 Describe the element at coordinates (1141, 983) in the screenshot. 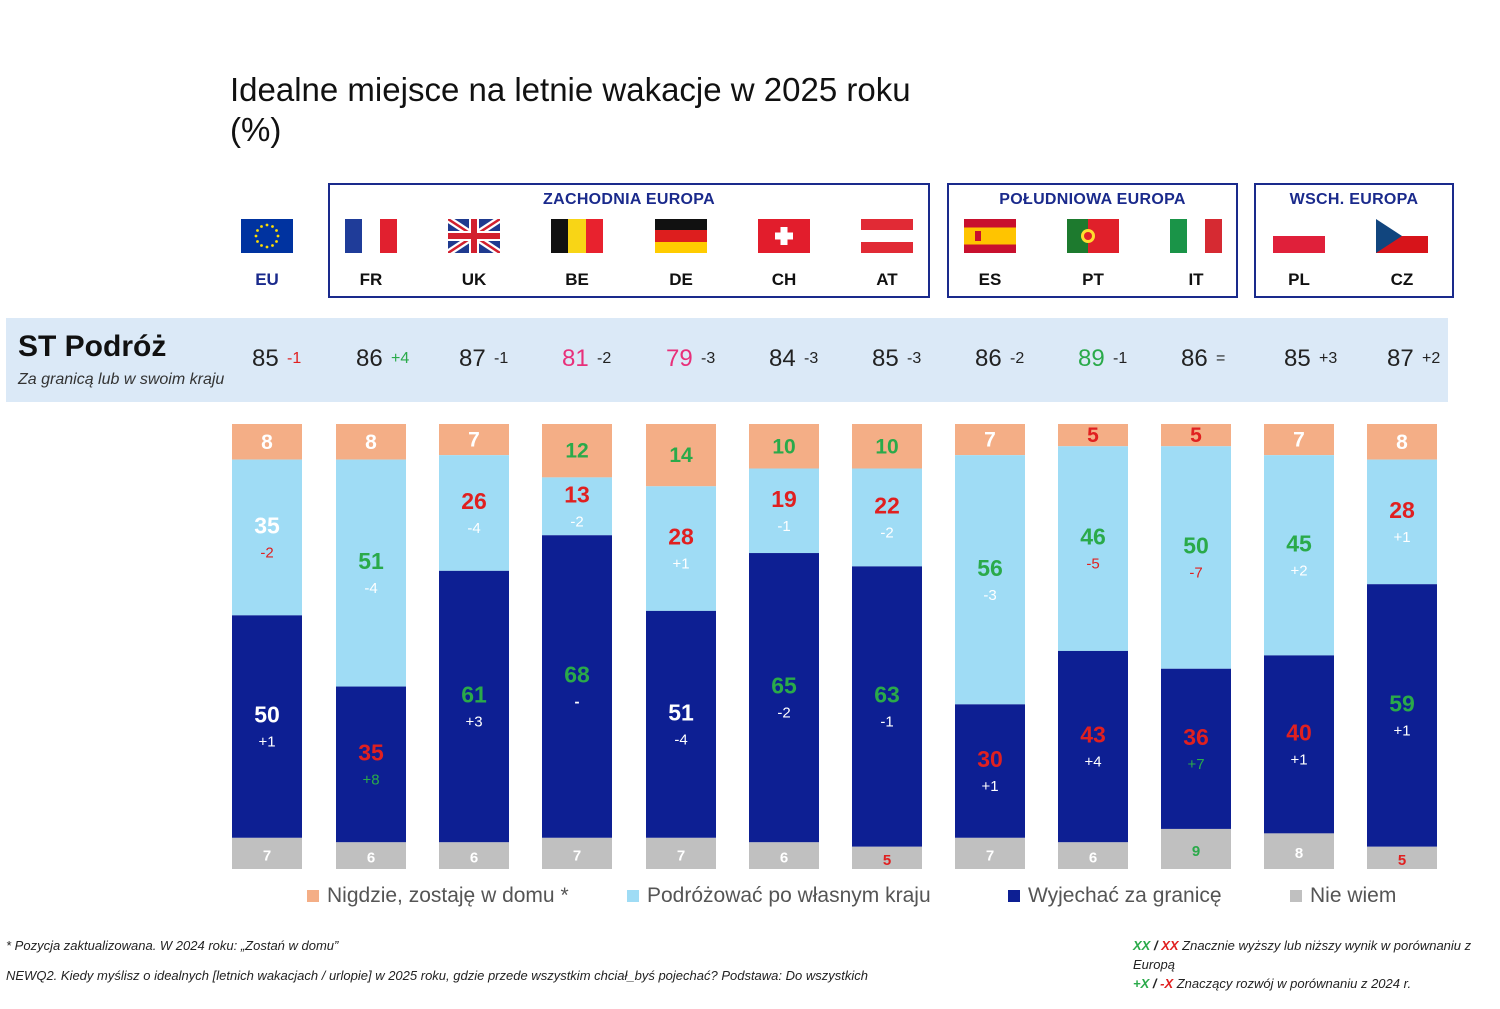

I see `key-green-x: +X` at that location.